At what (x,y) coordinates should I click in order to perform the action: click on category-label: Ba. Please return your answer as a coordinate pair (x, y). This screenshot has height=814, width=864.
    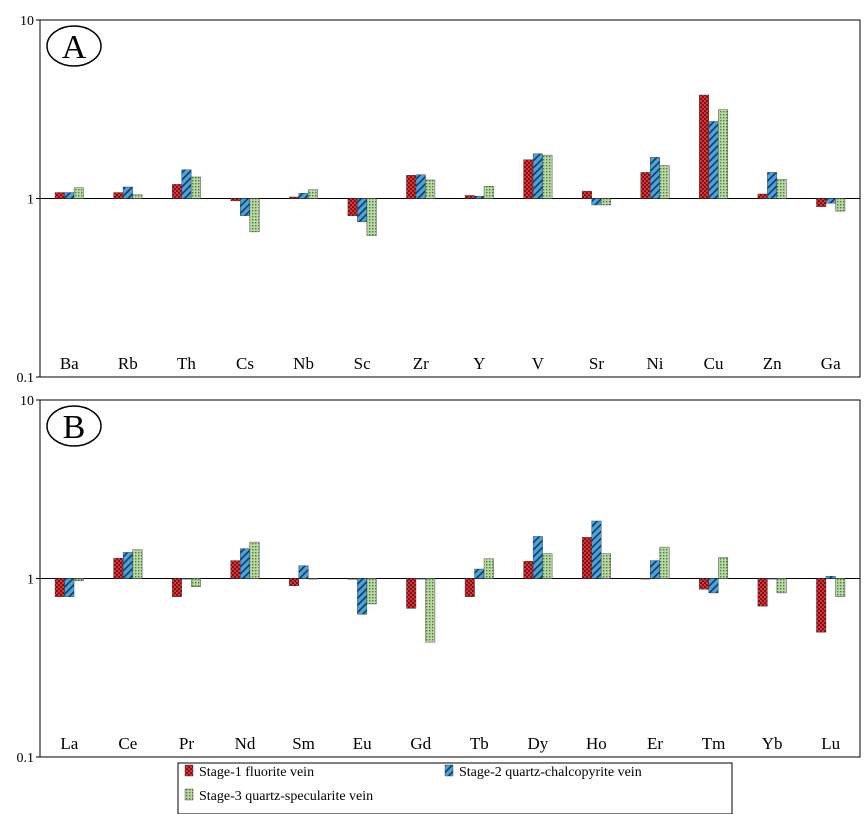
    Looking at the image, I should click on (69, 363).